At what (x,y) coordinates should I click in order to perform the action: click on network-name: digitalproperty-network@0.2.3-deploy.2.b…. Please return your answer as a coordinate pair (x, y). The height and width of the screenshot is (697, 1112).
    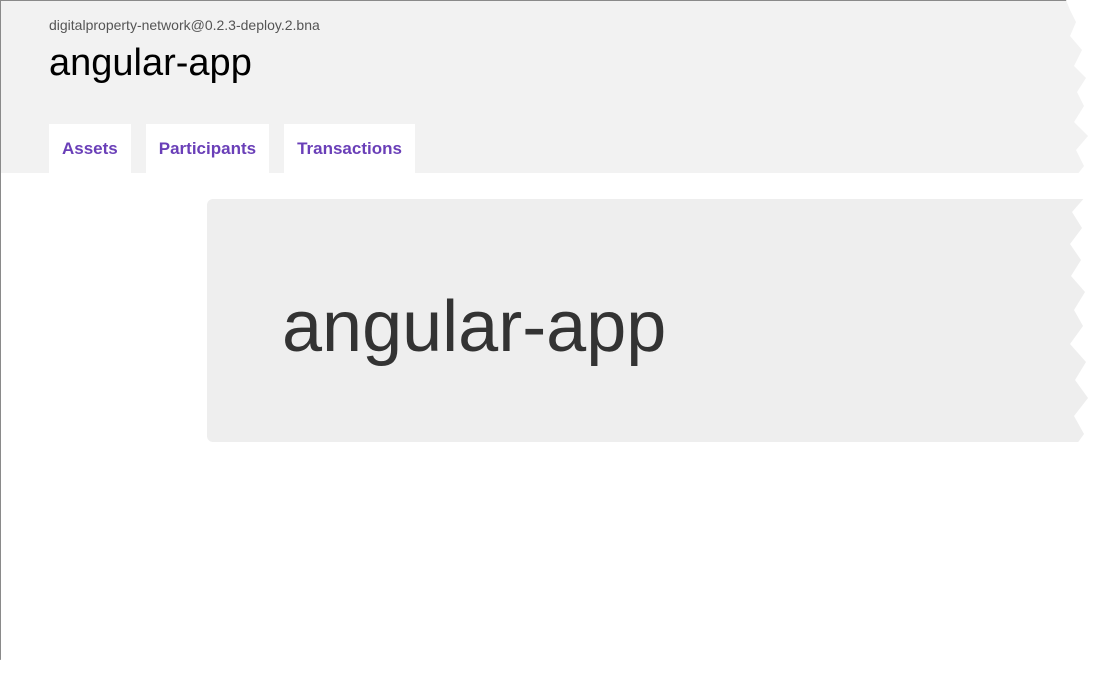
    Looking at the image, I should click on (184, 25).